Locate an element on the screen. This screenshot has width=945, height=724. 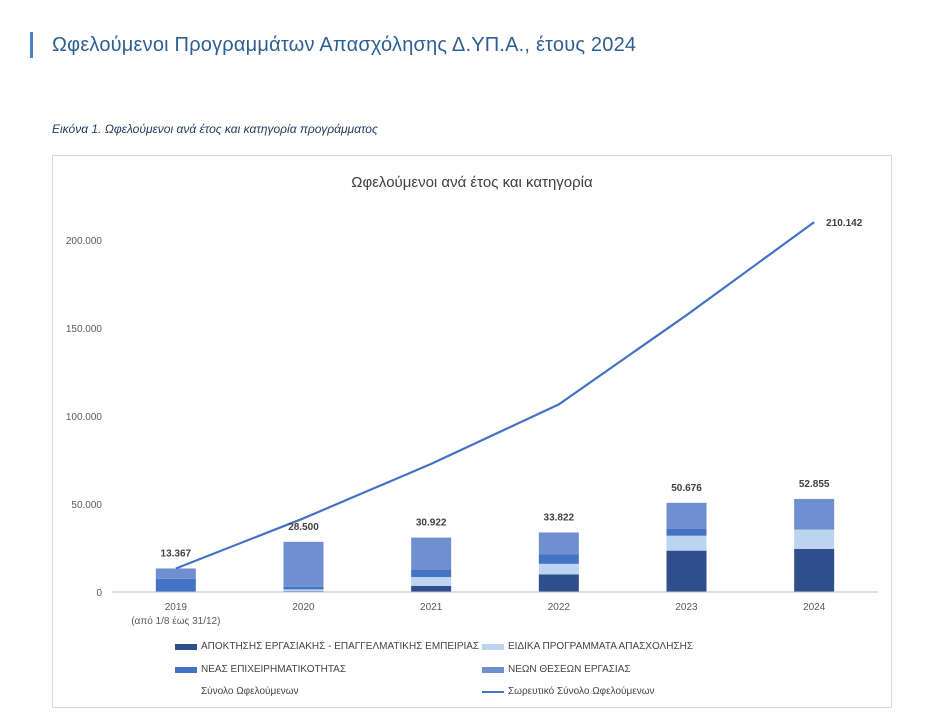
x-tick-label: 2022 is located at coordinates (559, 607).